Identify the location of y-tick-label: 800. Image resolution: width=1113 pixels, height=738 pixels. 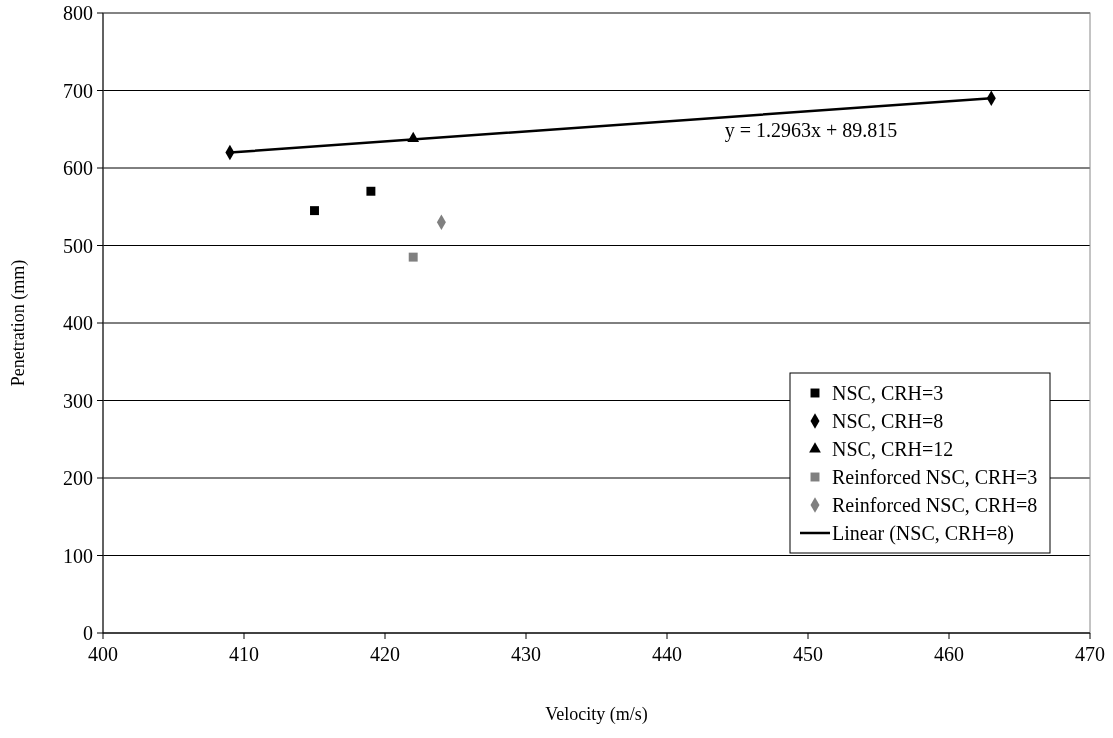
(78, 13).